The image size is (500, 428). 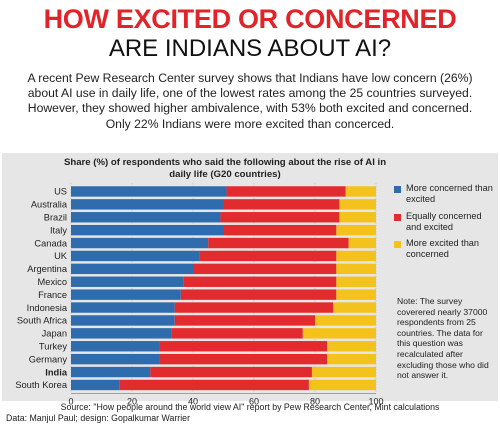 What do you see at coordinates (265, 269) in the screenshot?
I see `bar-argentina-equally` at bounding box center [265, 269].